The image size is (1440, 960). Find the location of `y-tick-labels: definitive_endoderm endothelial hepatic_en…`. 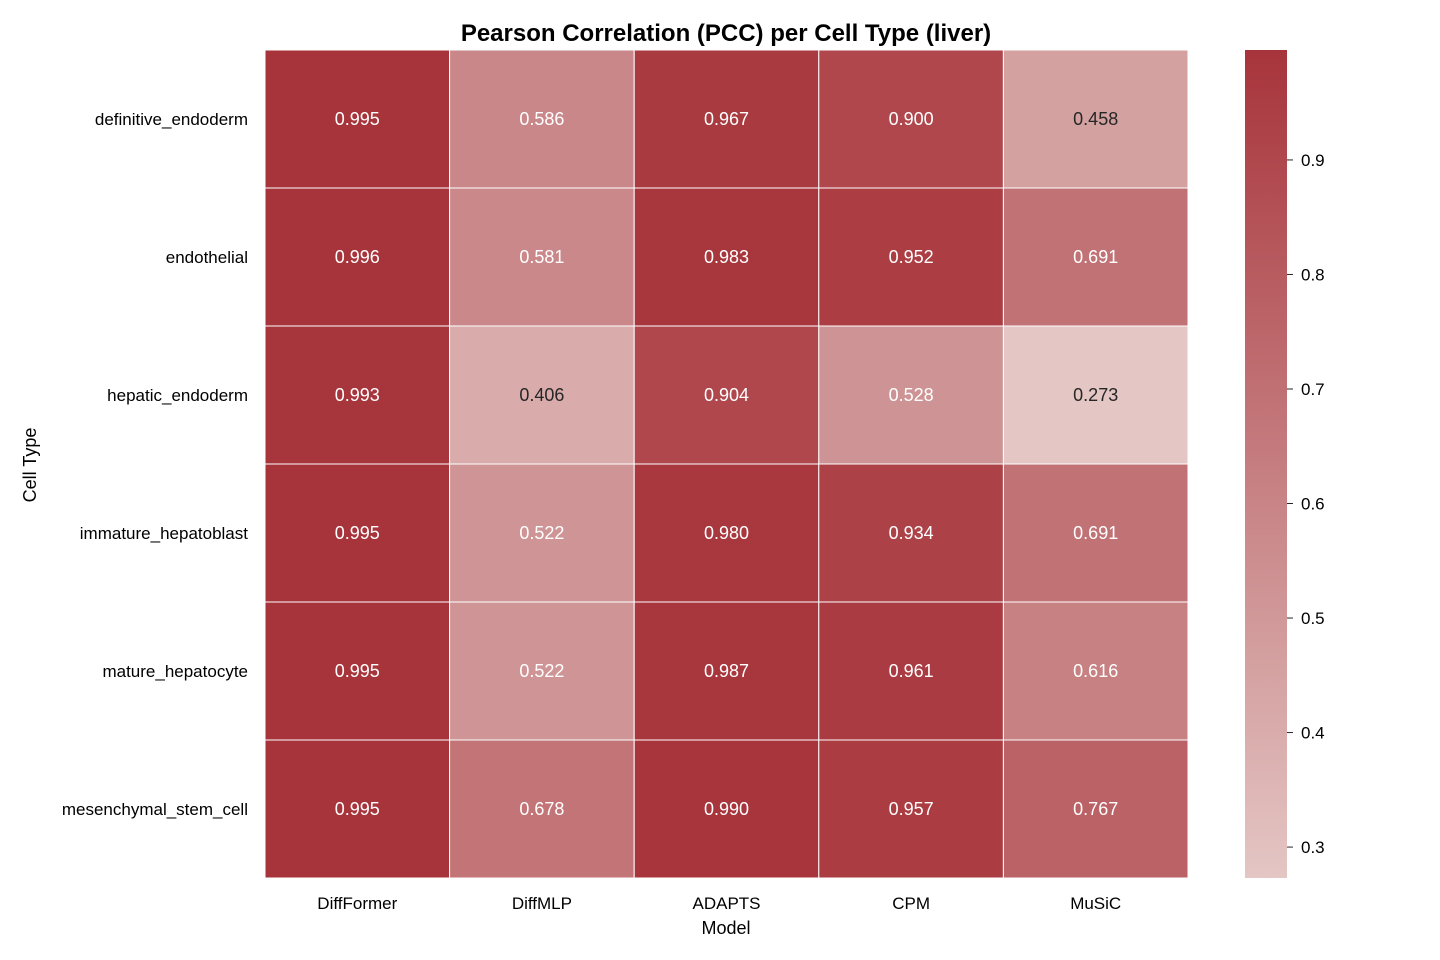

y-tick-labels: definitive_endoderm endothelial hepatic_en… is located at coordinates (155, 464).